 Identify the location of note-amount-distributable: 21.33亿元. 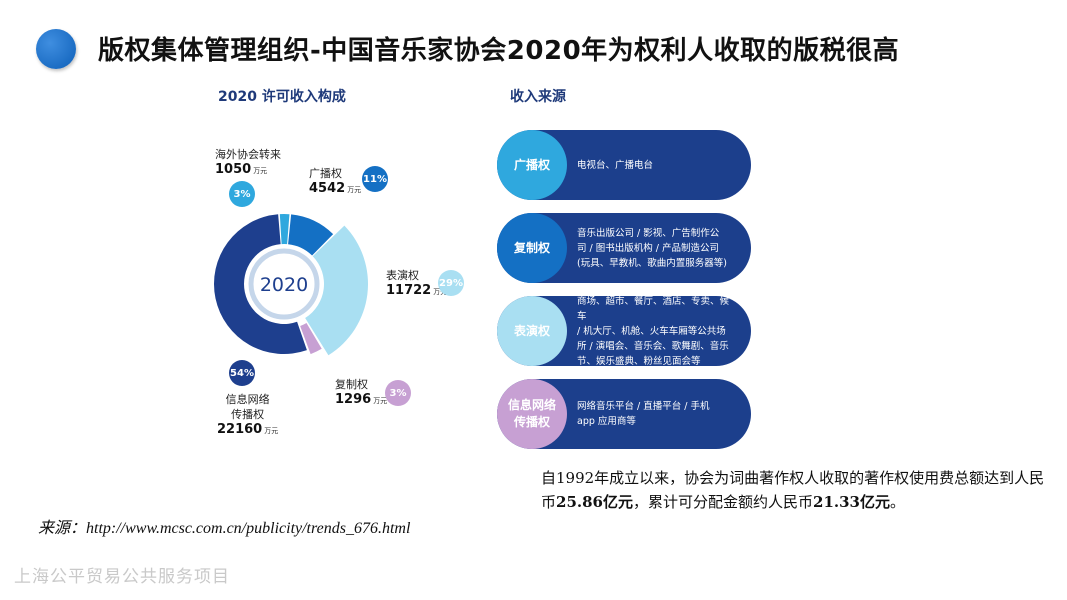
(851, 502).